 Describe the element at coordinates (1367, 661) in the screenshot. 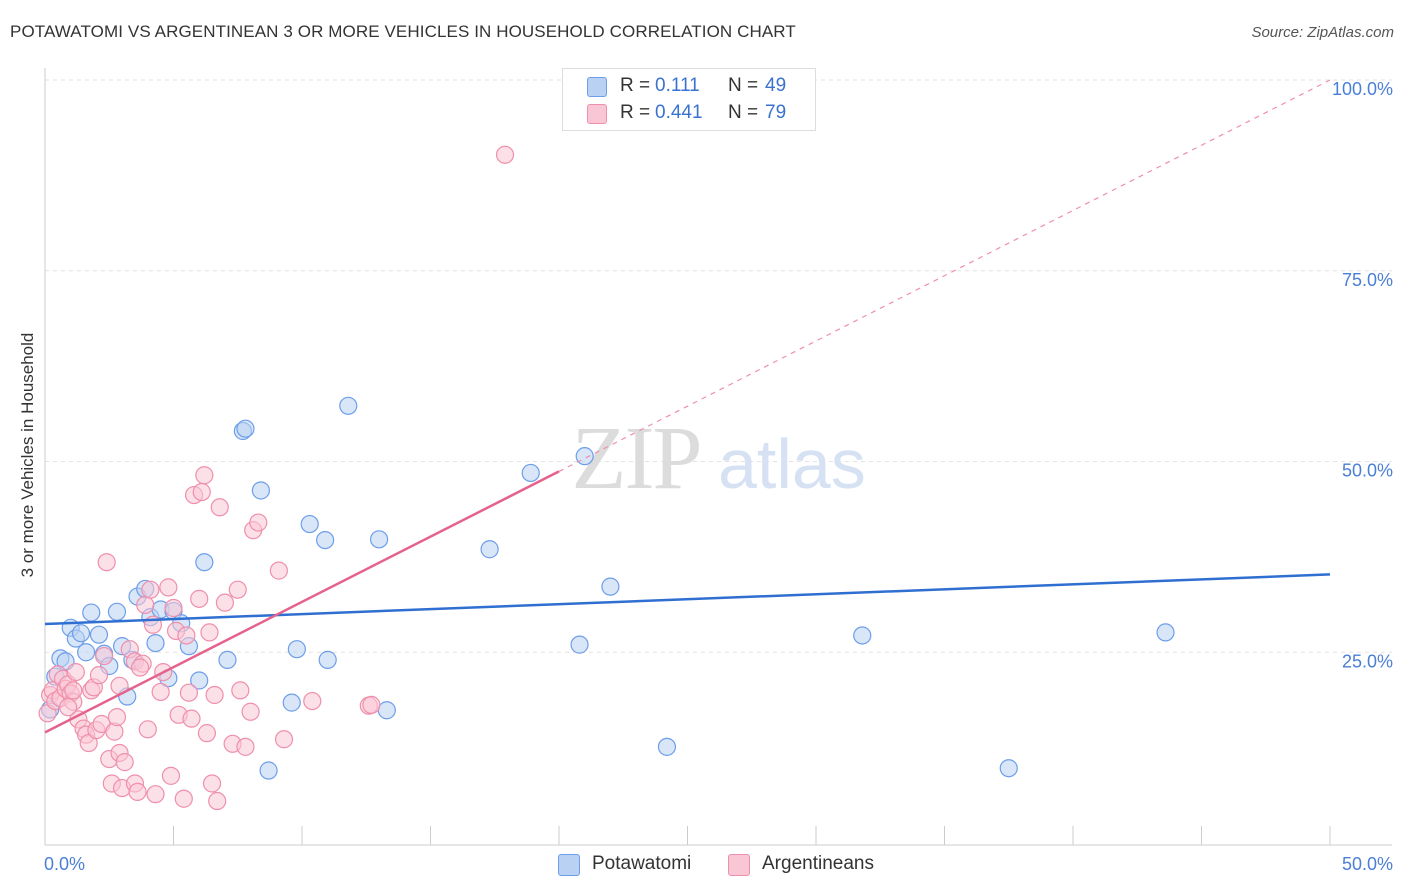

I see `y-tick-label: 25.0%` at that location.